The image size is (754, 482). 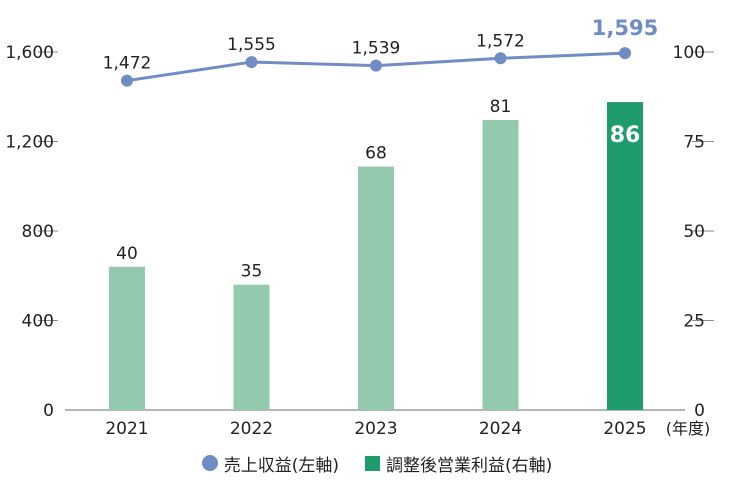 What do you see at coordinates (500, 429) in the screenshot?
I see `x-axis-tick-label: 2024` at bounding box center [500, 429].